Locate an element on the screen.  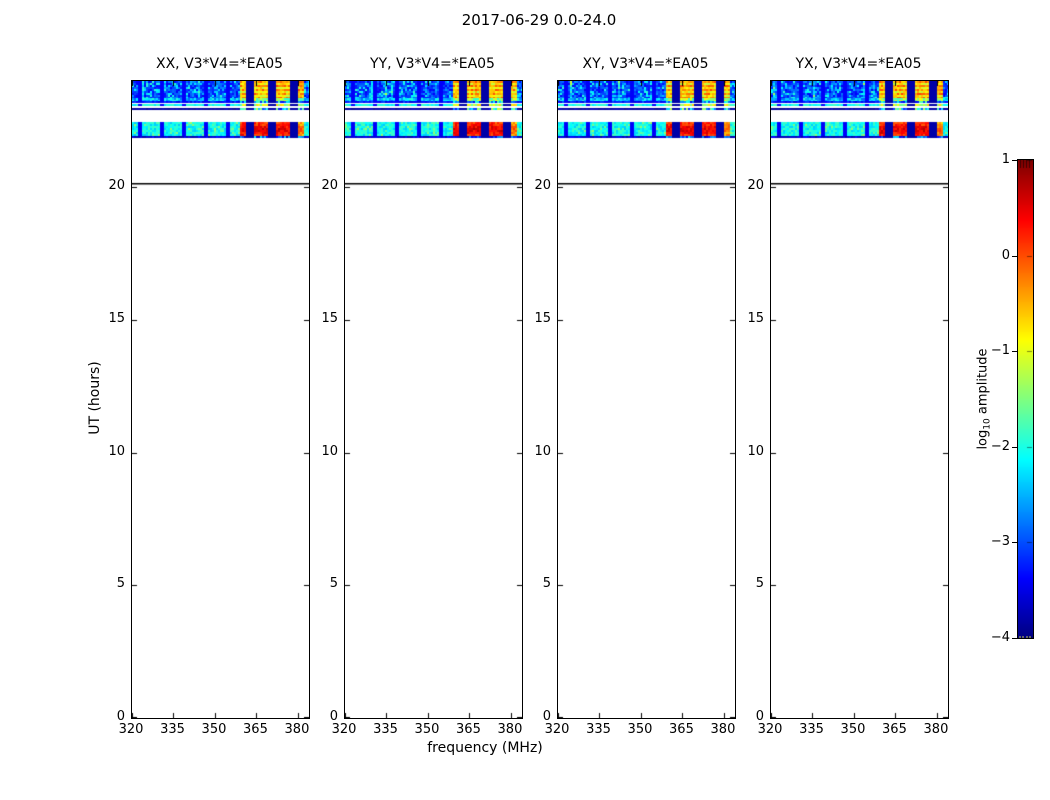
spectrogram-panel-yx is located at coordinates (859, 399).